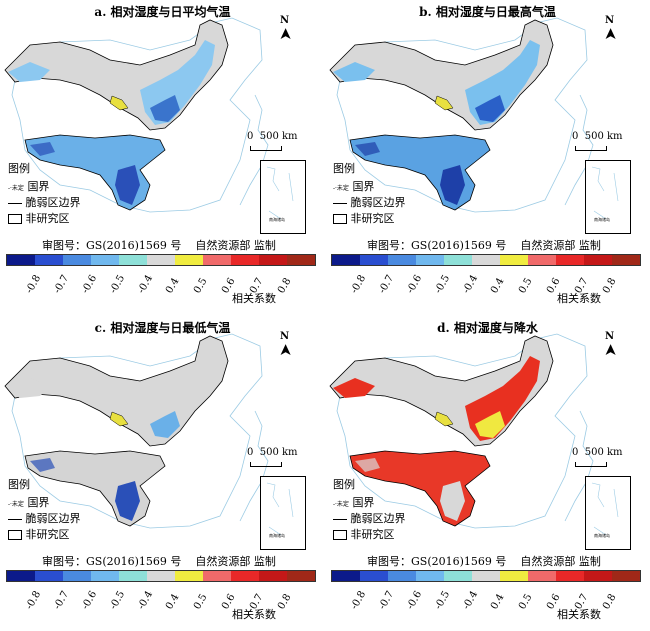 The image size is (650, 631). What do you see at coordinates (575, 136) in the screenshot?
I see `scale-zero: 0` at bounding box center [575, 136].